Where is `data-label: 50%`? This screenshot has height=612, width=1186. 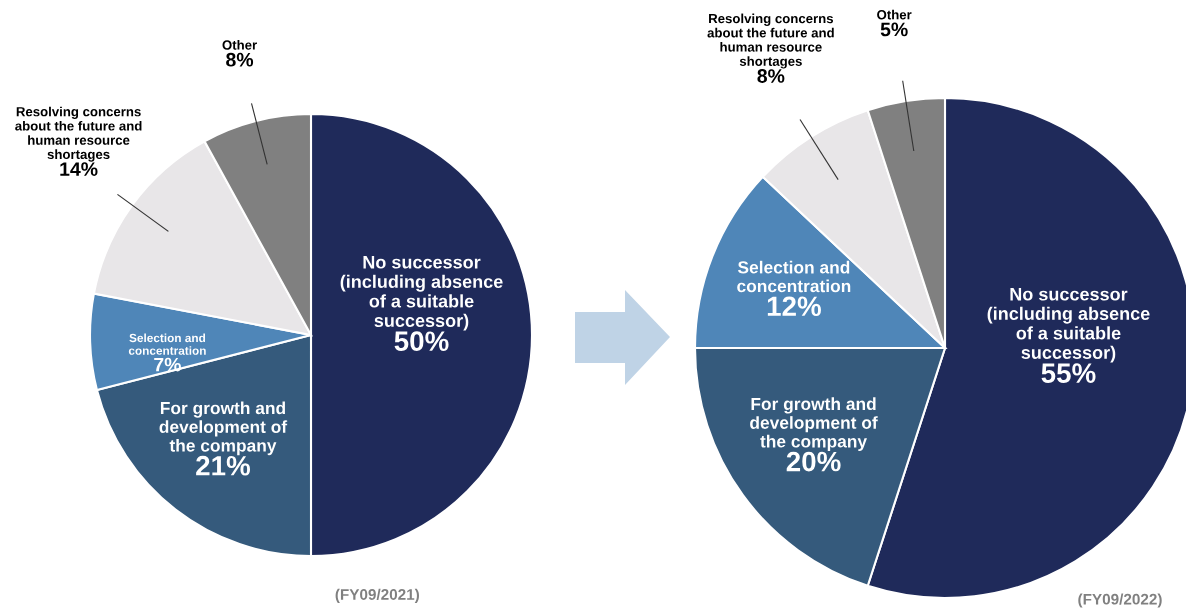 data-label: 50% is located at coordinates (421, 341).